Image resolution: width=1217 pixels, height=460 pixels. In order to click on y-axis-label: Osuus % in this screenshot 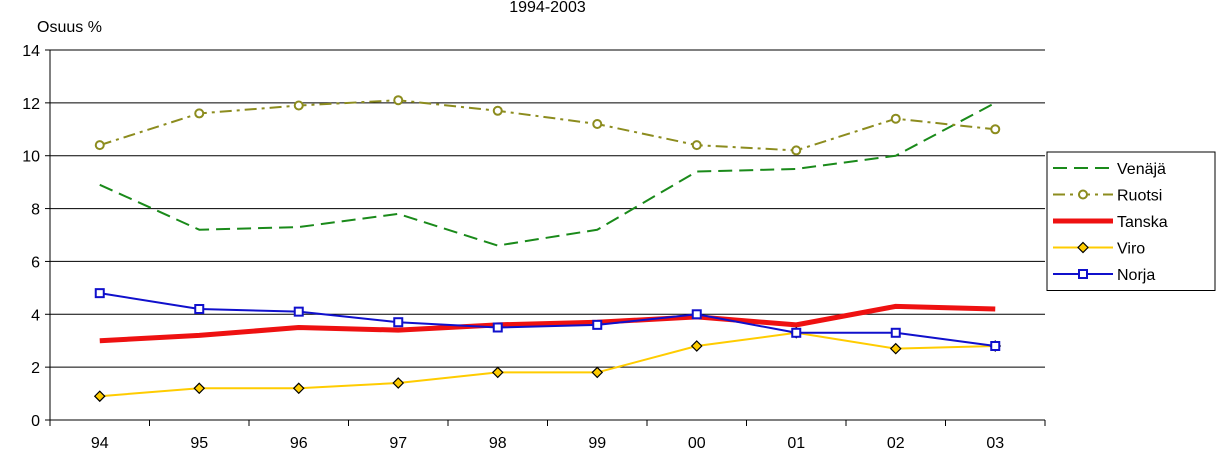, I will do `click(69, 27)`.